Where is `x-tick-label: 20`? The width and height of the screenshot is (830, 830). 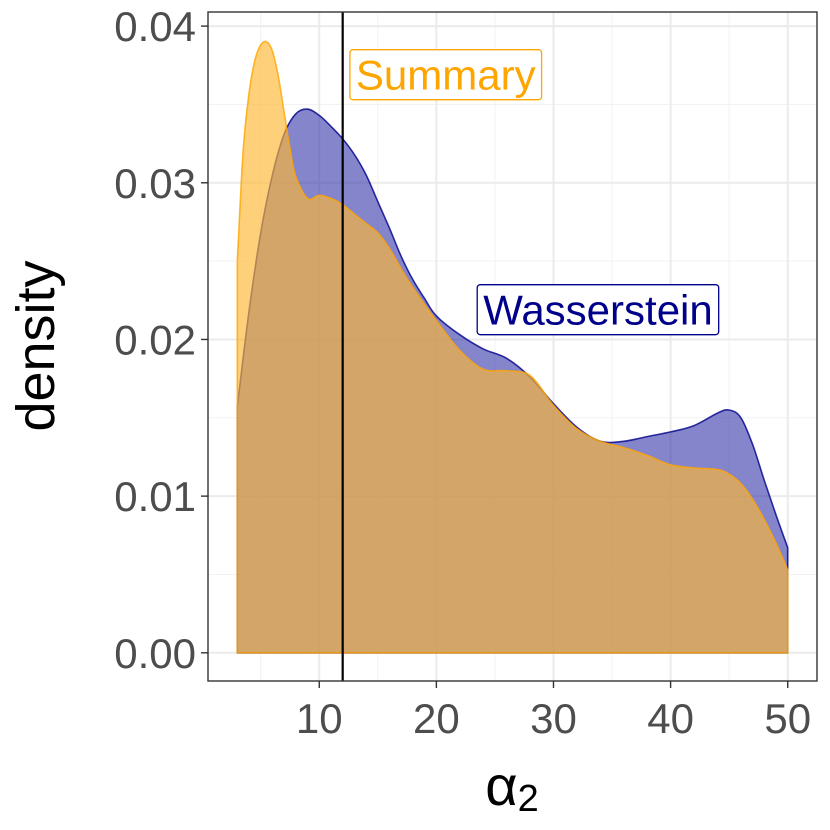 x-tick-label: 20 is located at coordinates (436, 718).